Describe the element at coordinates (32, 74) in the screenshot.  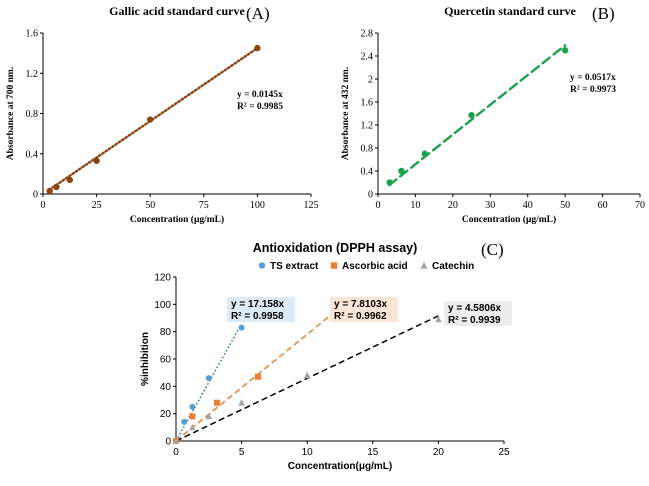
I see `chart-a-y-tick-label: 1.2` at that location.